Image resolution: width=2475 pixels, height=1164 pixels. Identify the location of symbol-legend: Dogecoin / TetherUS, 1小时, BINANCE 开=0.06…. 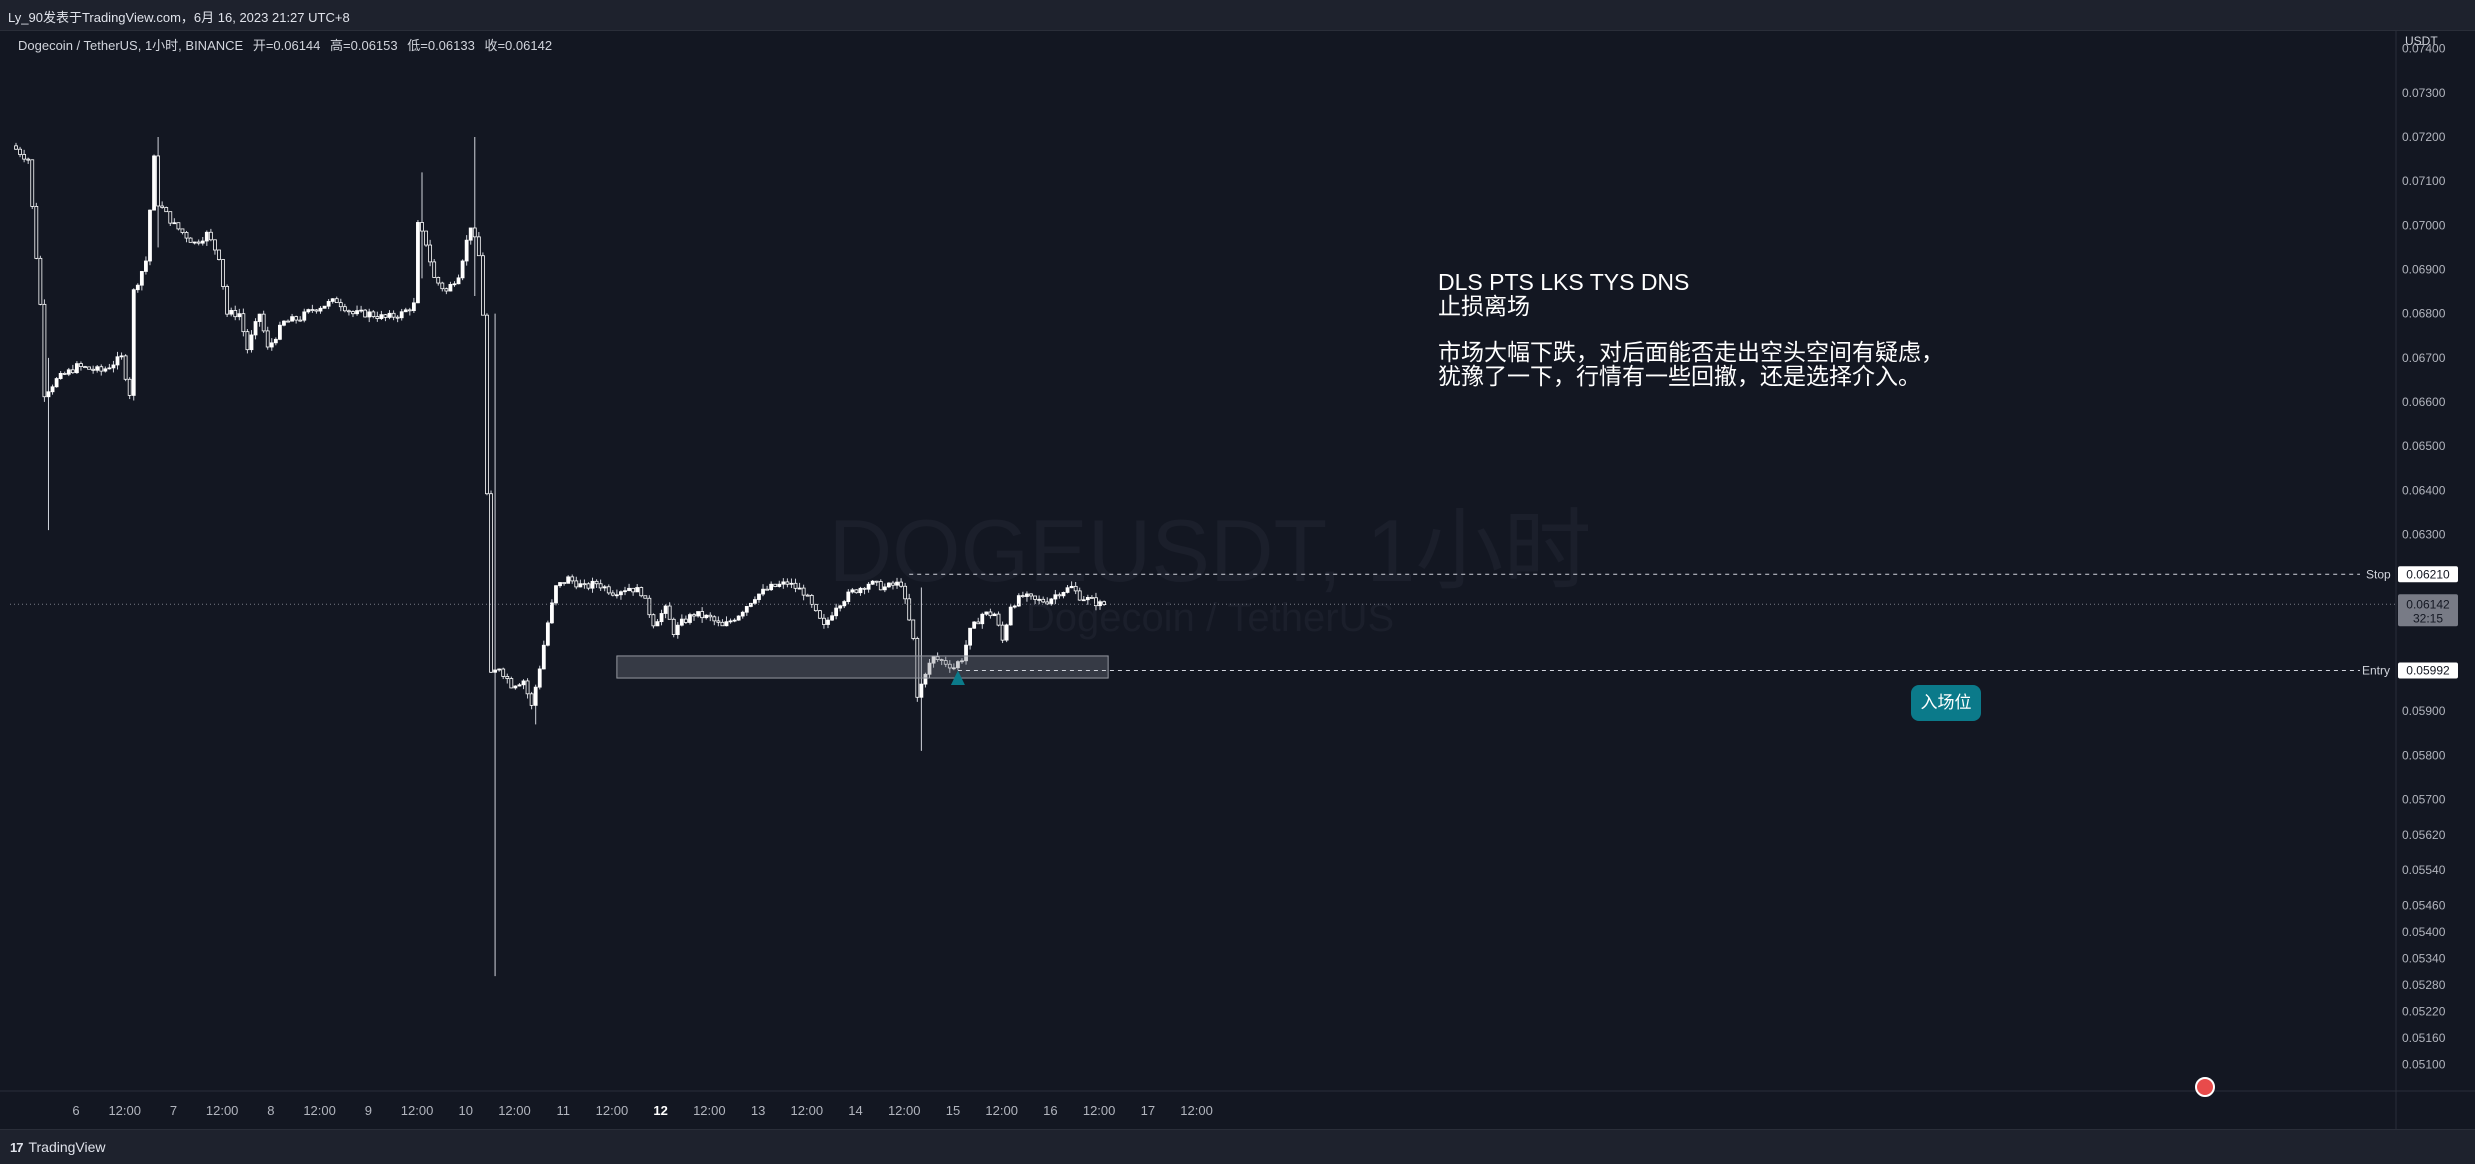
(288, 44).